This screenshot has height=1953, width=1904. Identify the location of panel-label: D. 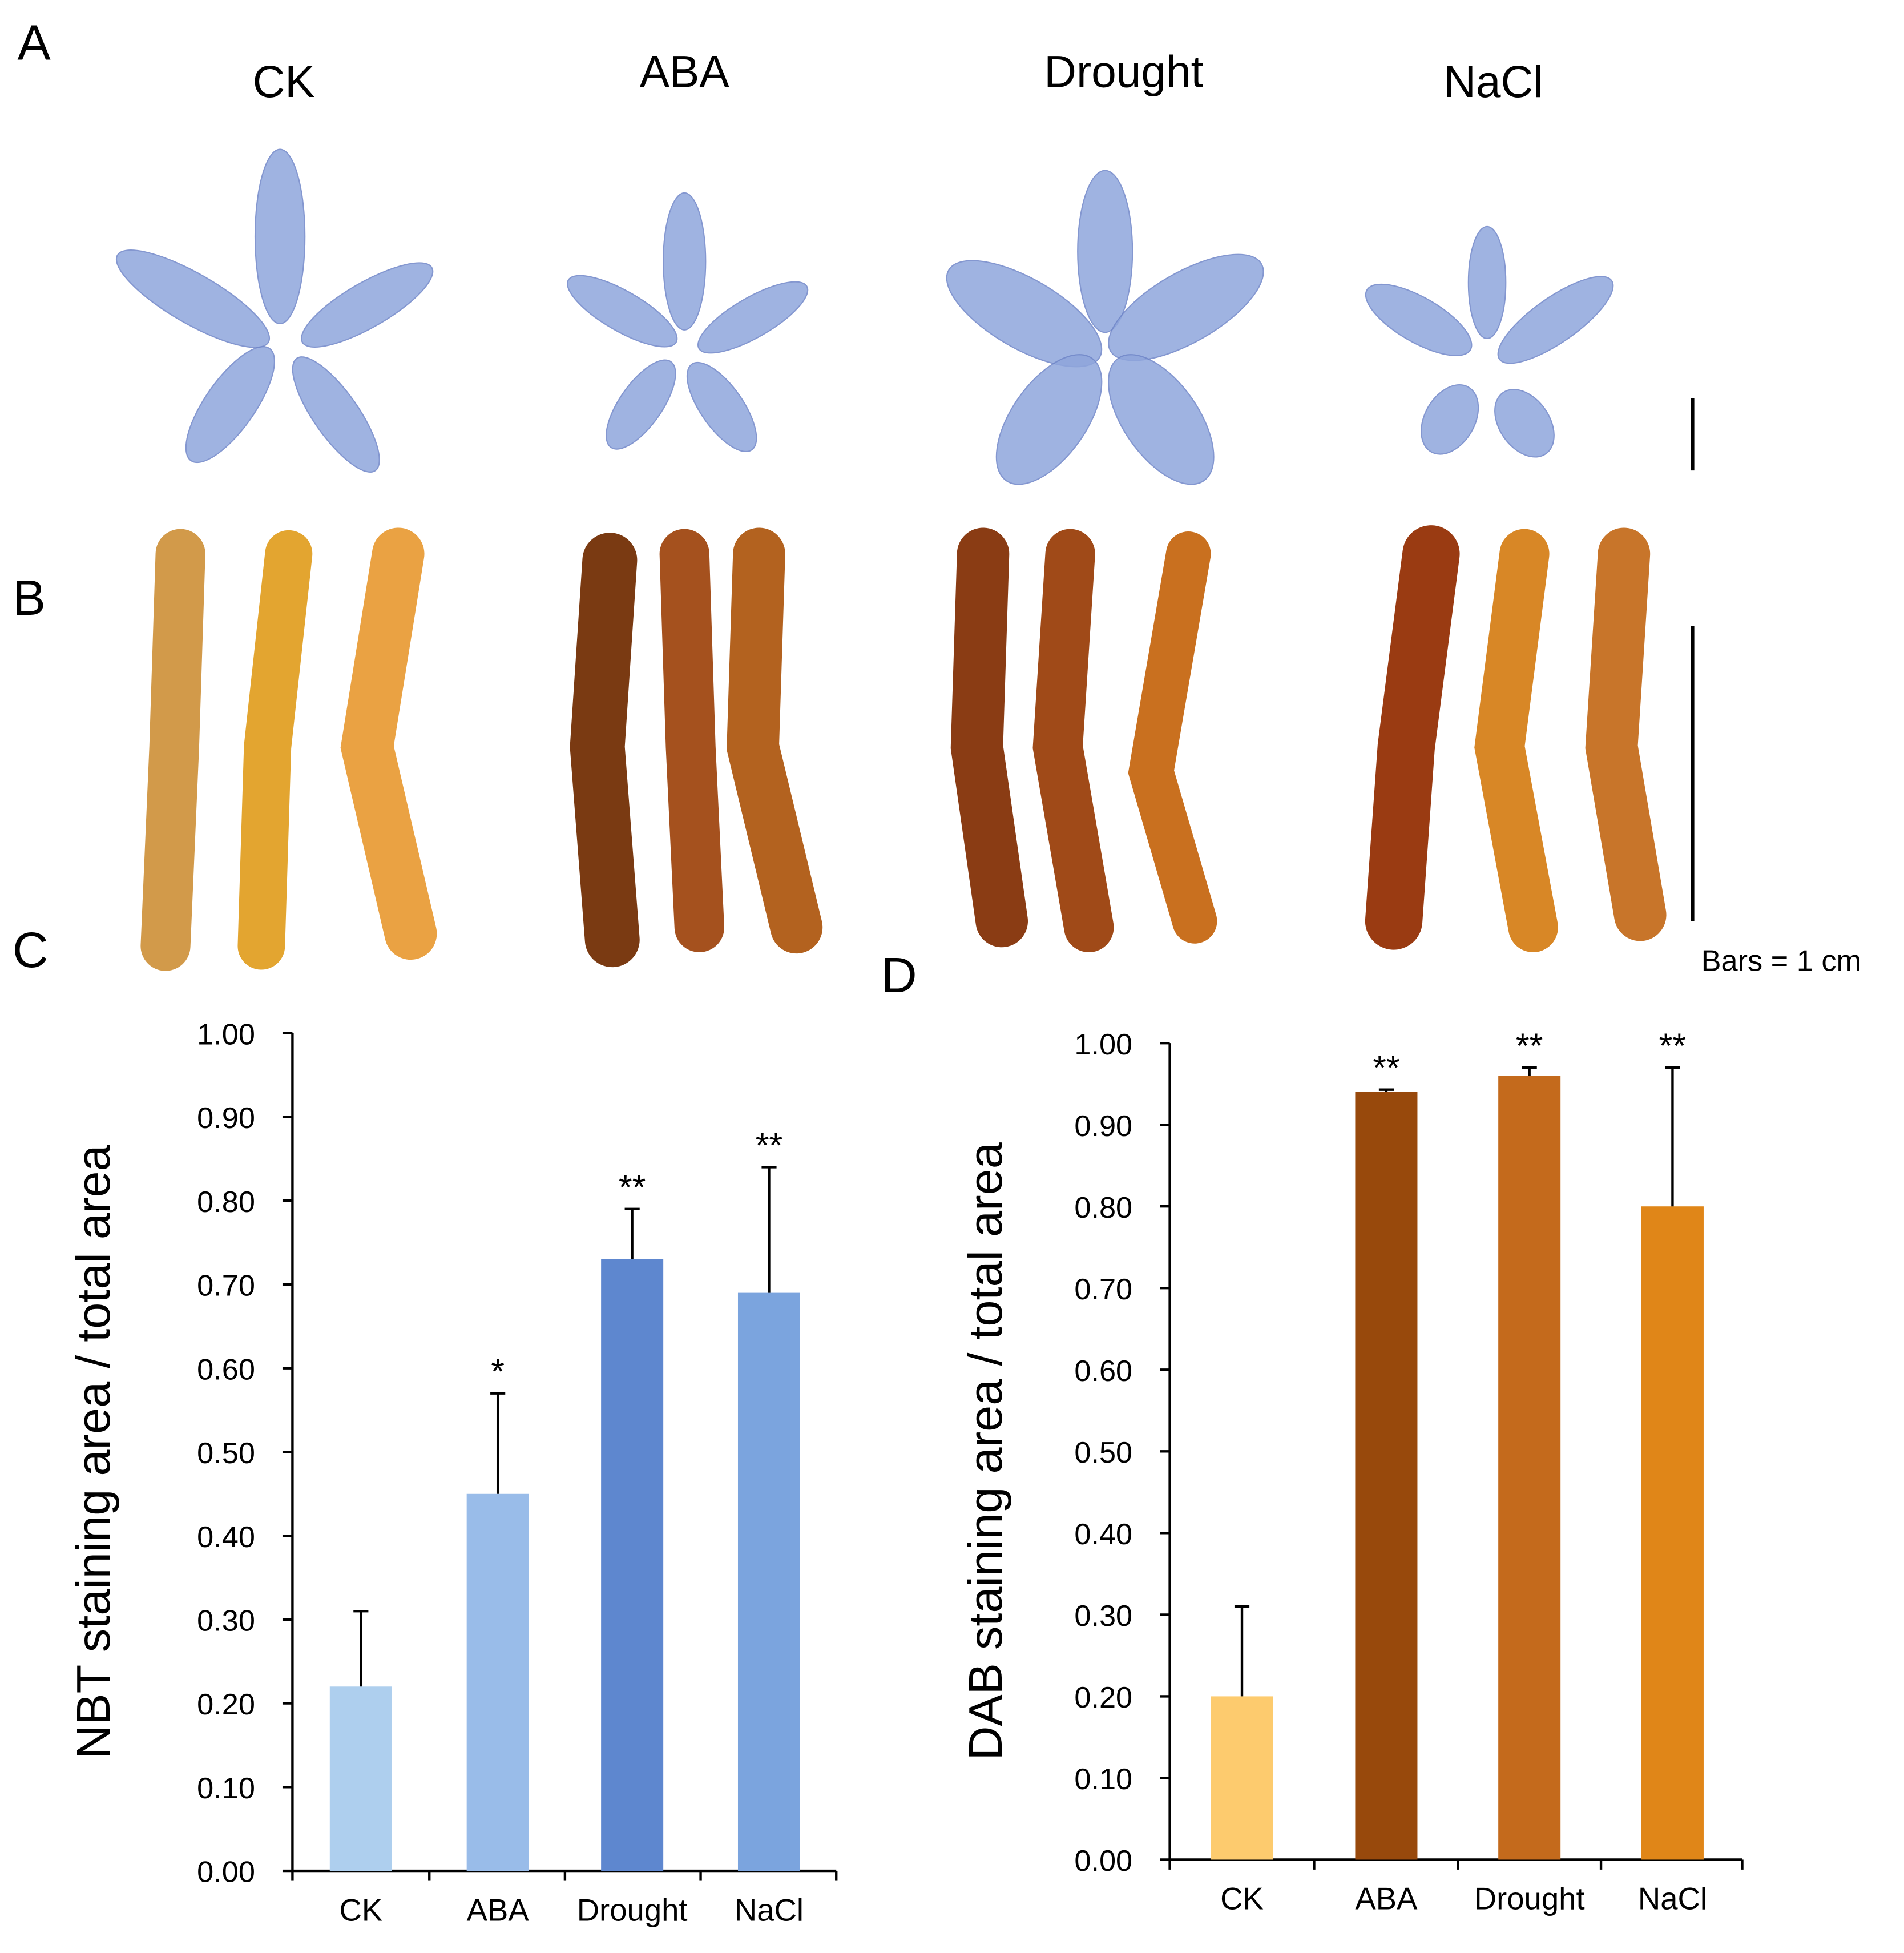
(899, 975).